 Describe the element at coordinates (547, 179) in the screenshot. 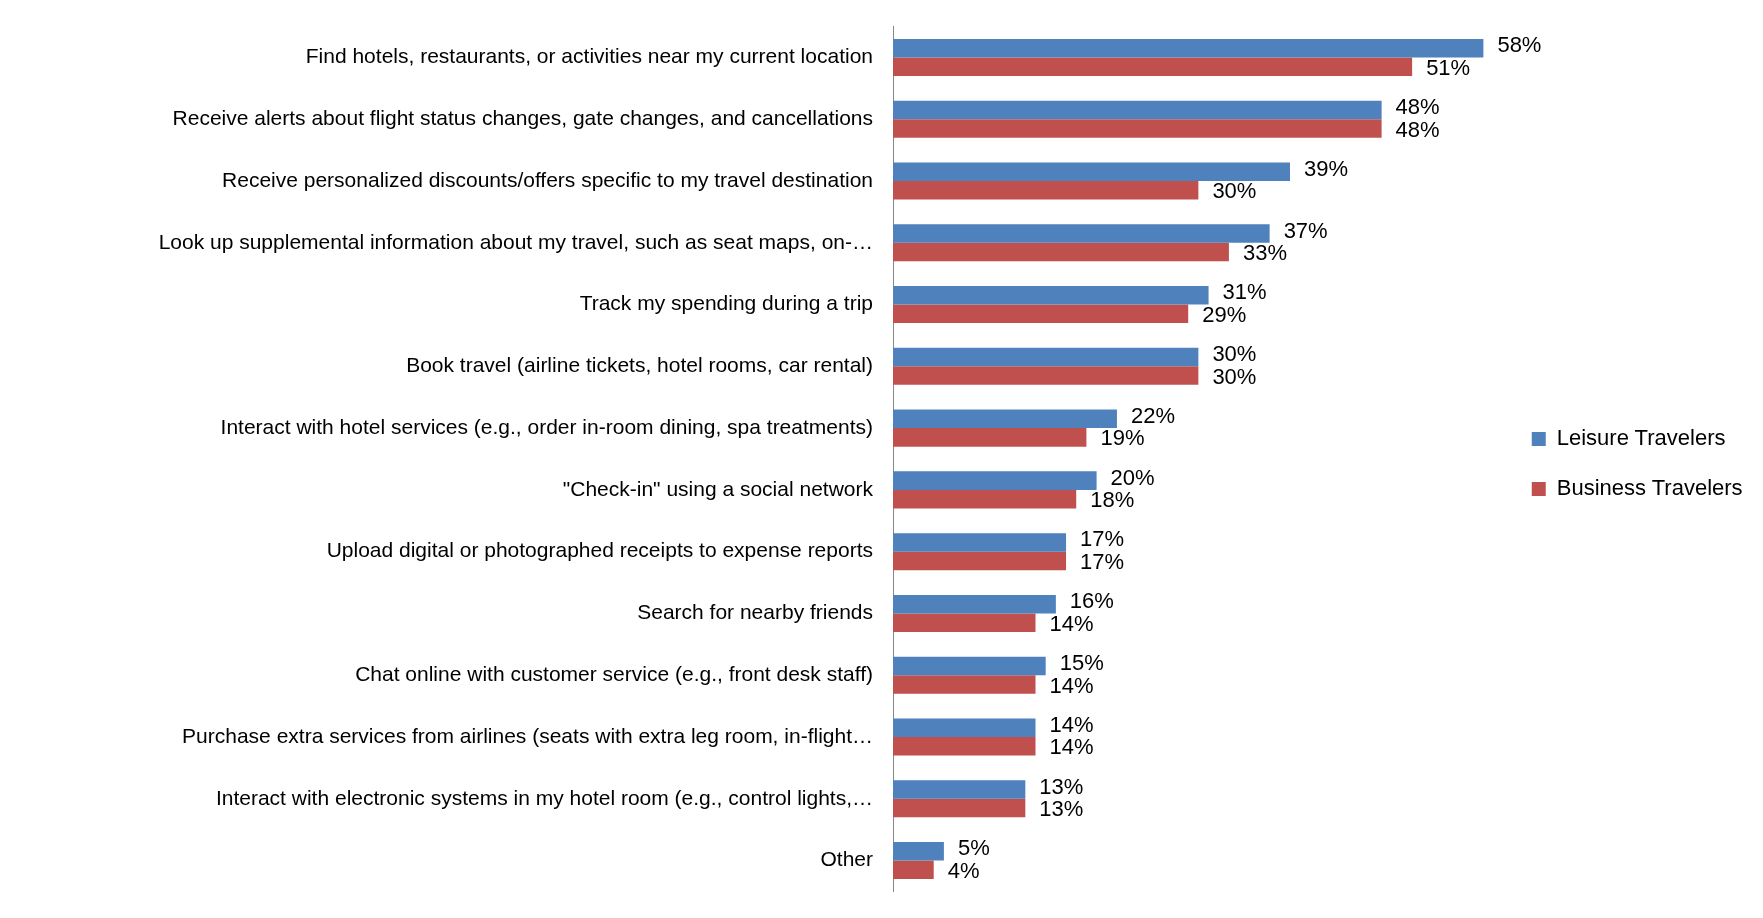

I see `y-tick-label: Receive personalized discounts/offers specific to my travel destination` at that location.